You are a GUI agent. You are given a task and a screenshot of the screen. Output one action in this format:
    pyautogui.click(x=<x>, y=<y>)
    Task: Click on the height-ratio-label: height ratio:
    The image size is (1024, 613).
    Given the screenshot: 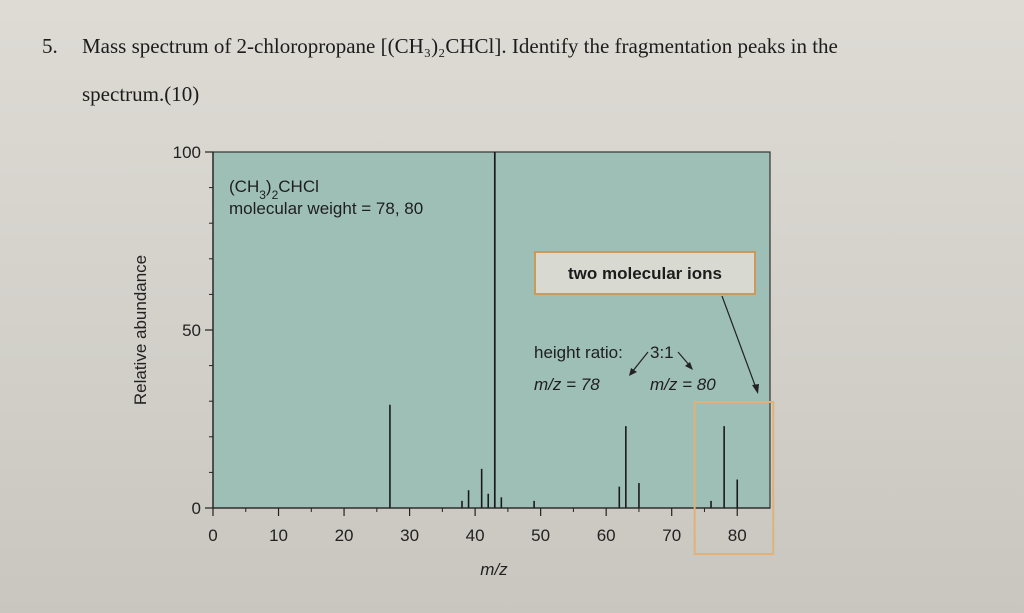 What is the action you would take?
    pyautogui.click(x=578, y=352)
    